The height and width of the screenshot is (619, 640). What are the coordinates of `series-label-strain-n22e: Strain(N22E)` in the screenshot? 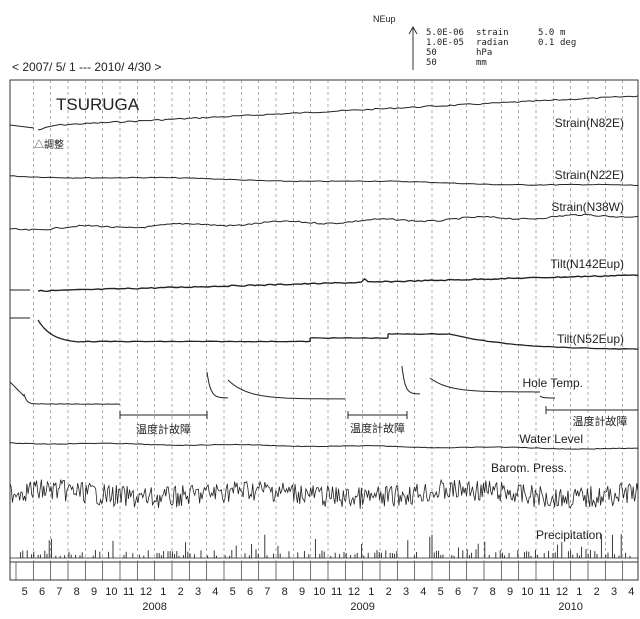 It's located at (589, 175).